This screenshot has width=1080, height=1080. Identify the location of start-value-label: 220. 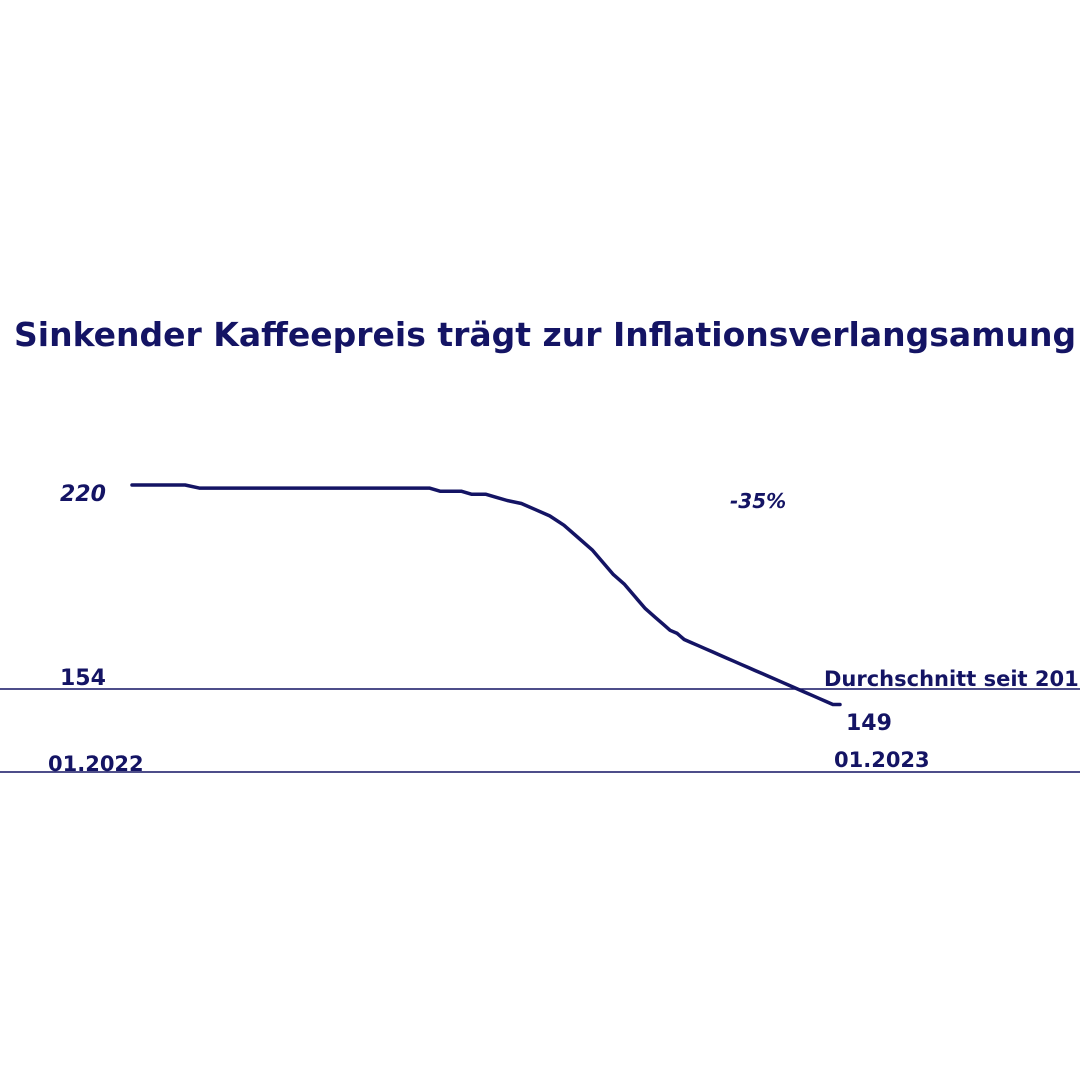
(83, 494).